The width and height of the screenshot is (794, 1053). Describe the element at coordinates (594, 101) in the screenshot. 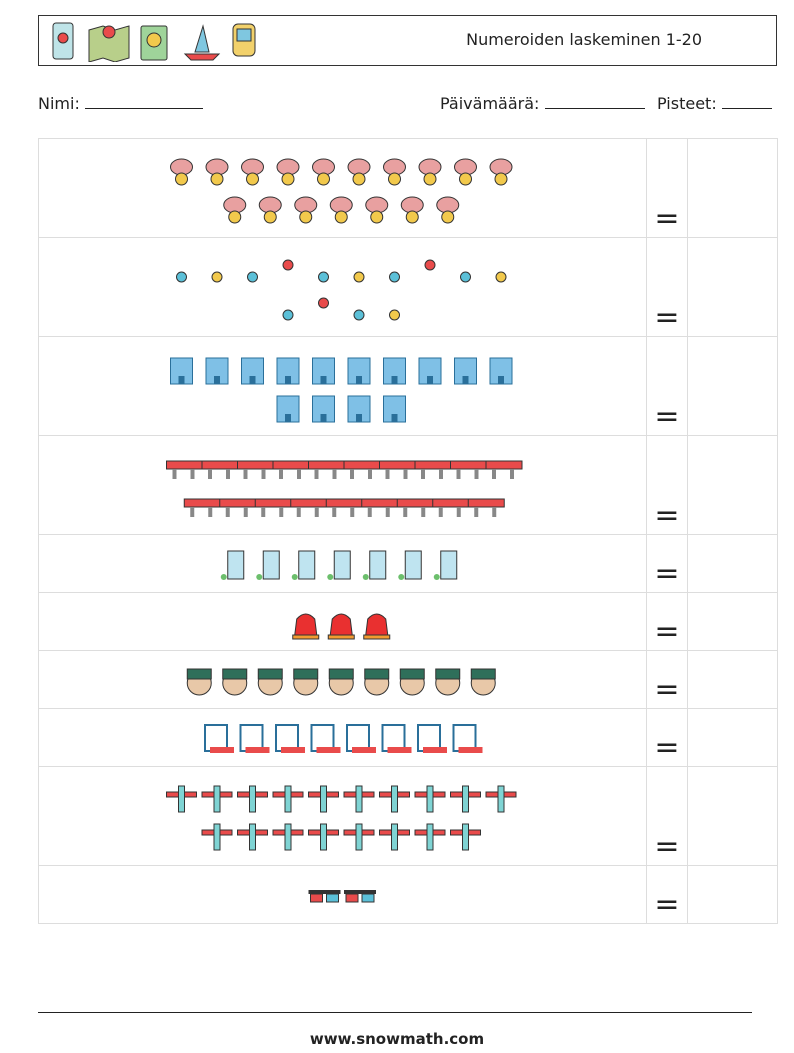

I see `blank` at that location.